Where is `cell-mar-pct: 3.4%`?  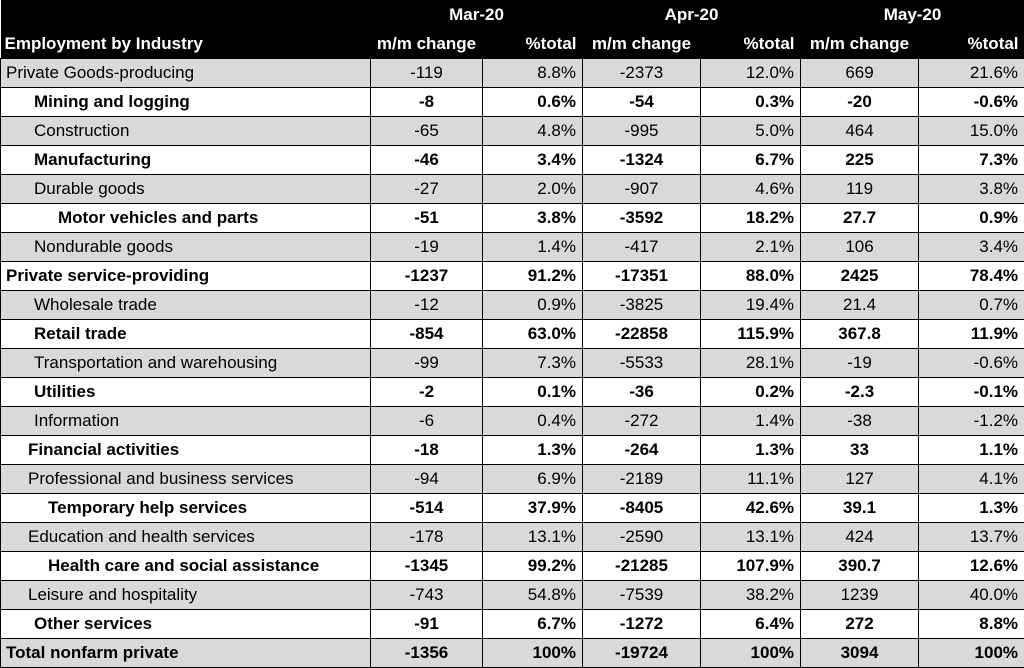
cell-mar-pct: 3.4% is located at coordinates (533, 160).